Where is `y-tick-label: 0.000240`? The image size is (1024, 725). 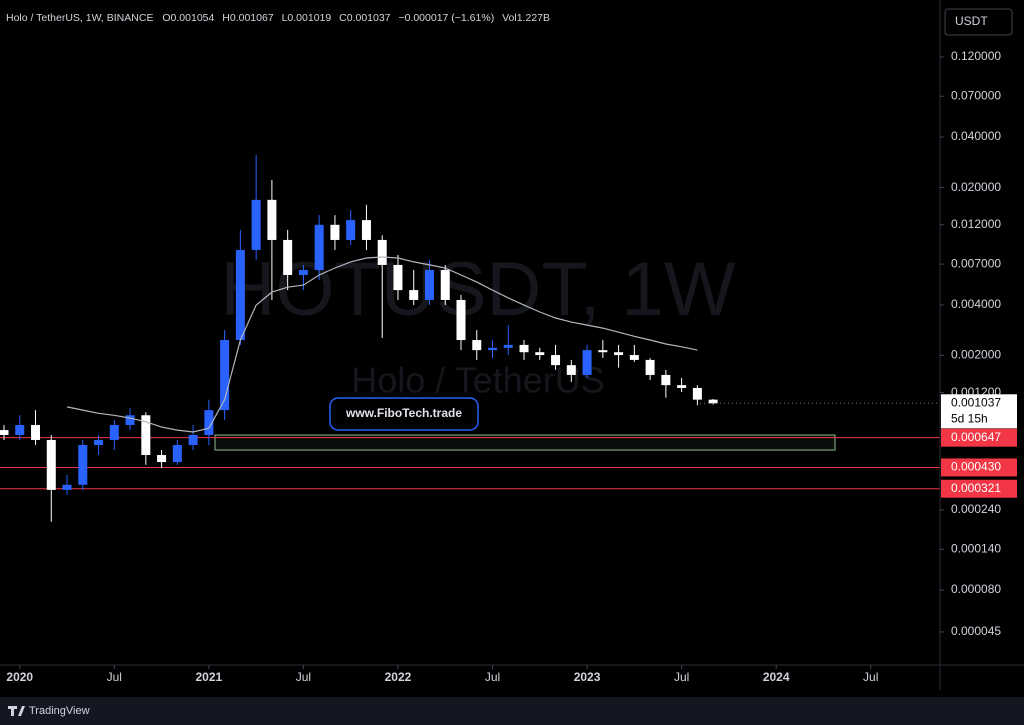
y-tick-label: 0.000240 is located at coordinates (976, 509).